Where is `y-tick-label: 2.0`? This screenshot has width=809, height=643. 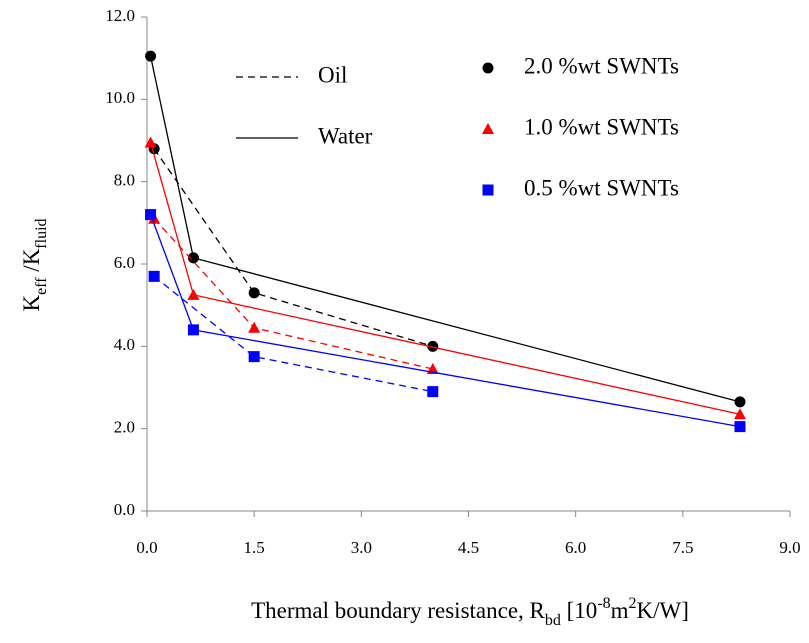 y-tick-label: 2.0 is located at coordinates (124, 427).